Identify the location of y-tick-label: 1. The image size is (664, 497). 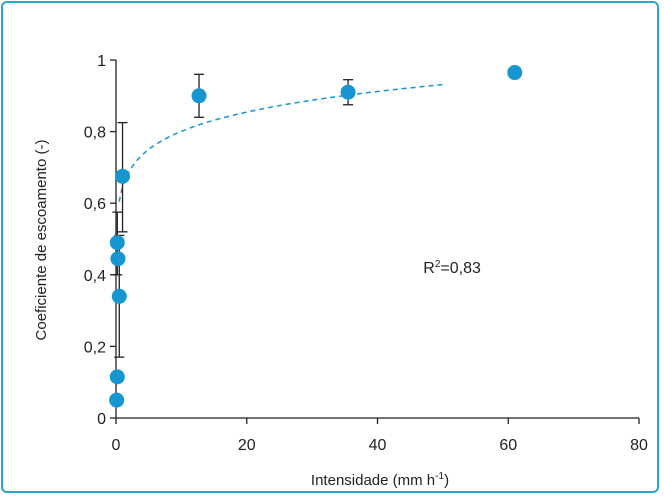
(101, 61).